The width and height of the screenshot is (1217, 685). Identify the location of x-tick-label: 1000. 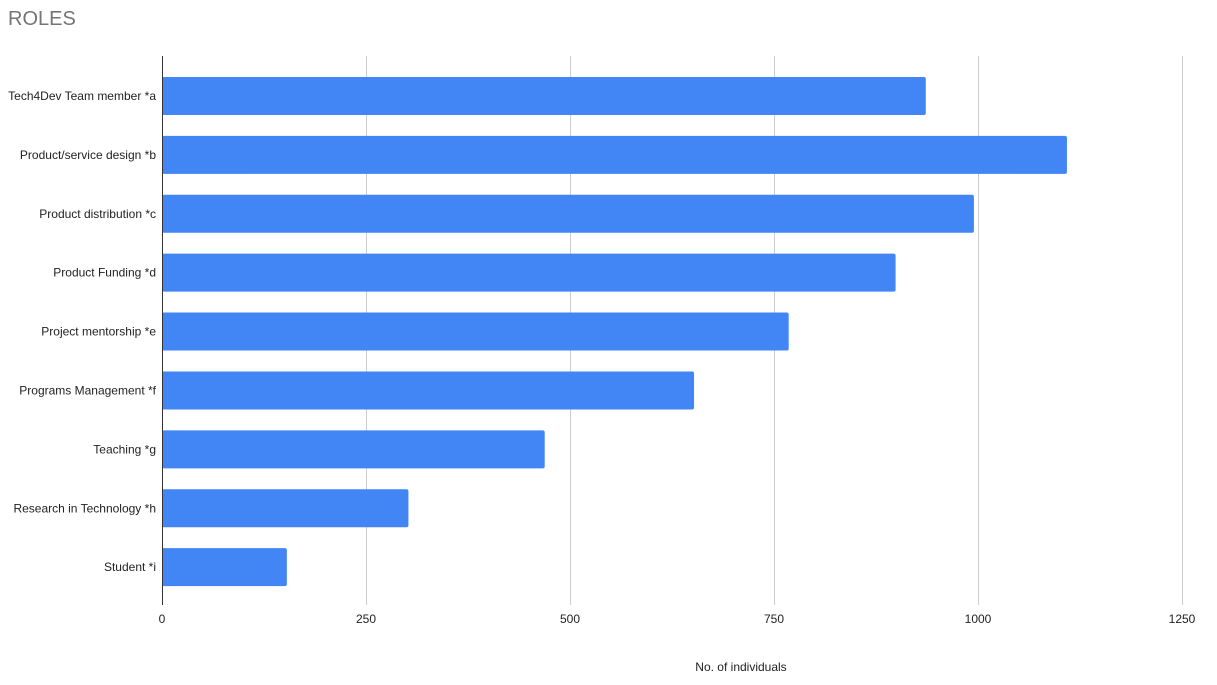
(978, 619).